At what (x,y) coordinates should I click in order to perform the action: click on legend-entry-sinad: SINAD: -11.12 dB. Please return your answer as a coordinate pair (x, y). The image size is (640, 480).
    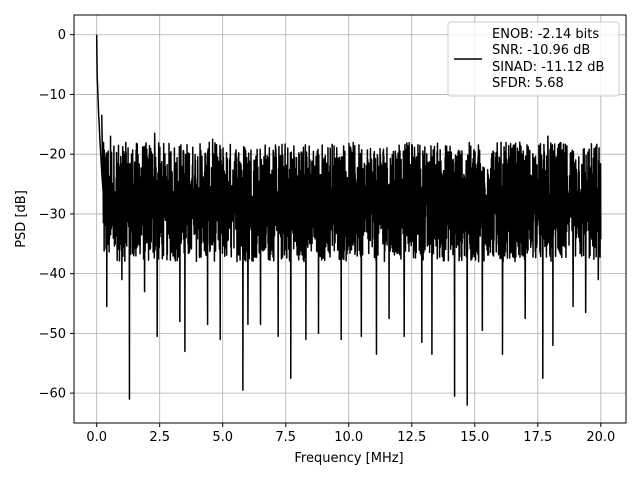
    Looking at the image, I should click on (548, 67).